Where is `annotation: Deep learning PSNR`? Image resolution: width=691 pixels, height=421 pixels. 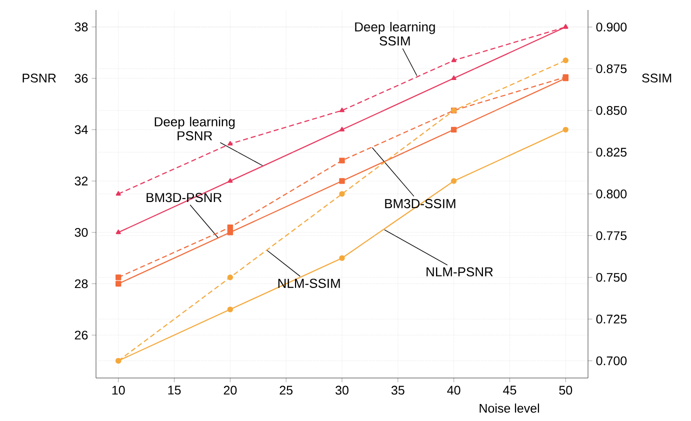
annotation: Deep learning PSNR is located at coordinates (194, 128).